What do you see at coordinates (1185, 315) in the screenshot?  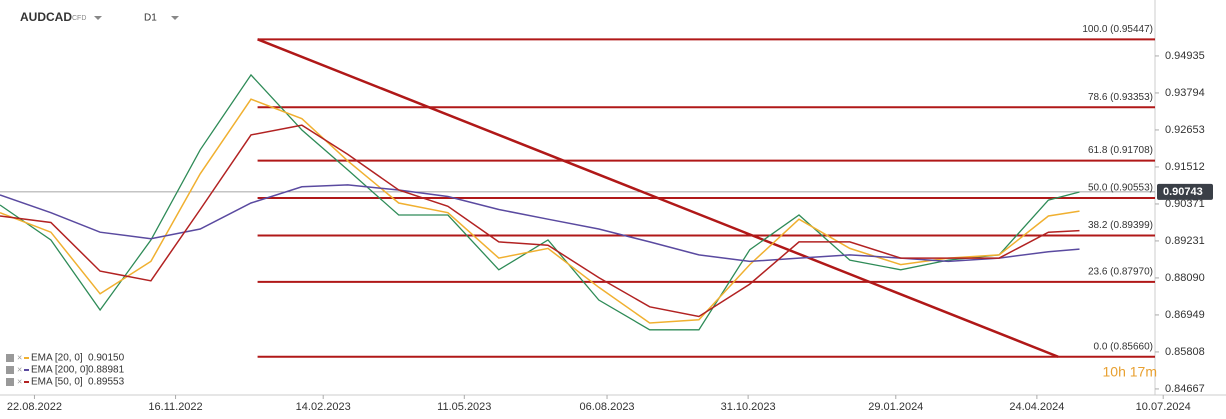 I see `y-tick-label: 0.86949` at bounding box center [1185, 315].